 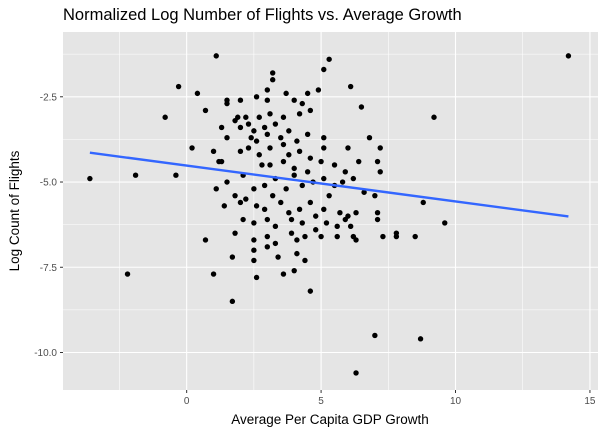 I want to click on x-axis-ticks: 0 5 10 15, so click(x=390, y=398).